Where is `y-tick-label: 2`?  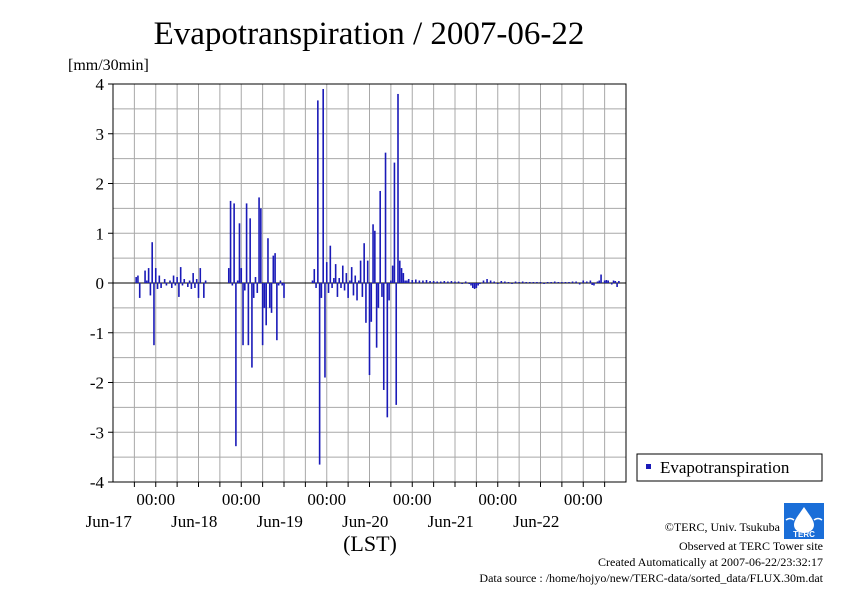
y-tick-label: 2 is located at coordinates (100, 184).